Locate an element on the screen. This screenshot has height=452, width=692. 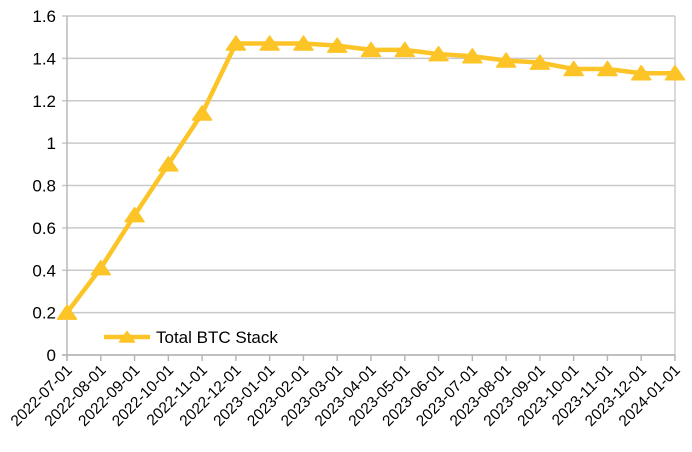
y-tick-label: 1.6 is located at coordinates (44, 16).